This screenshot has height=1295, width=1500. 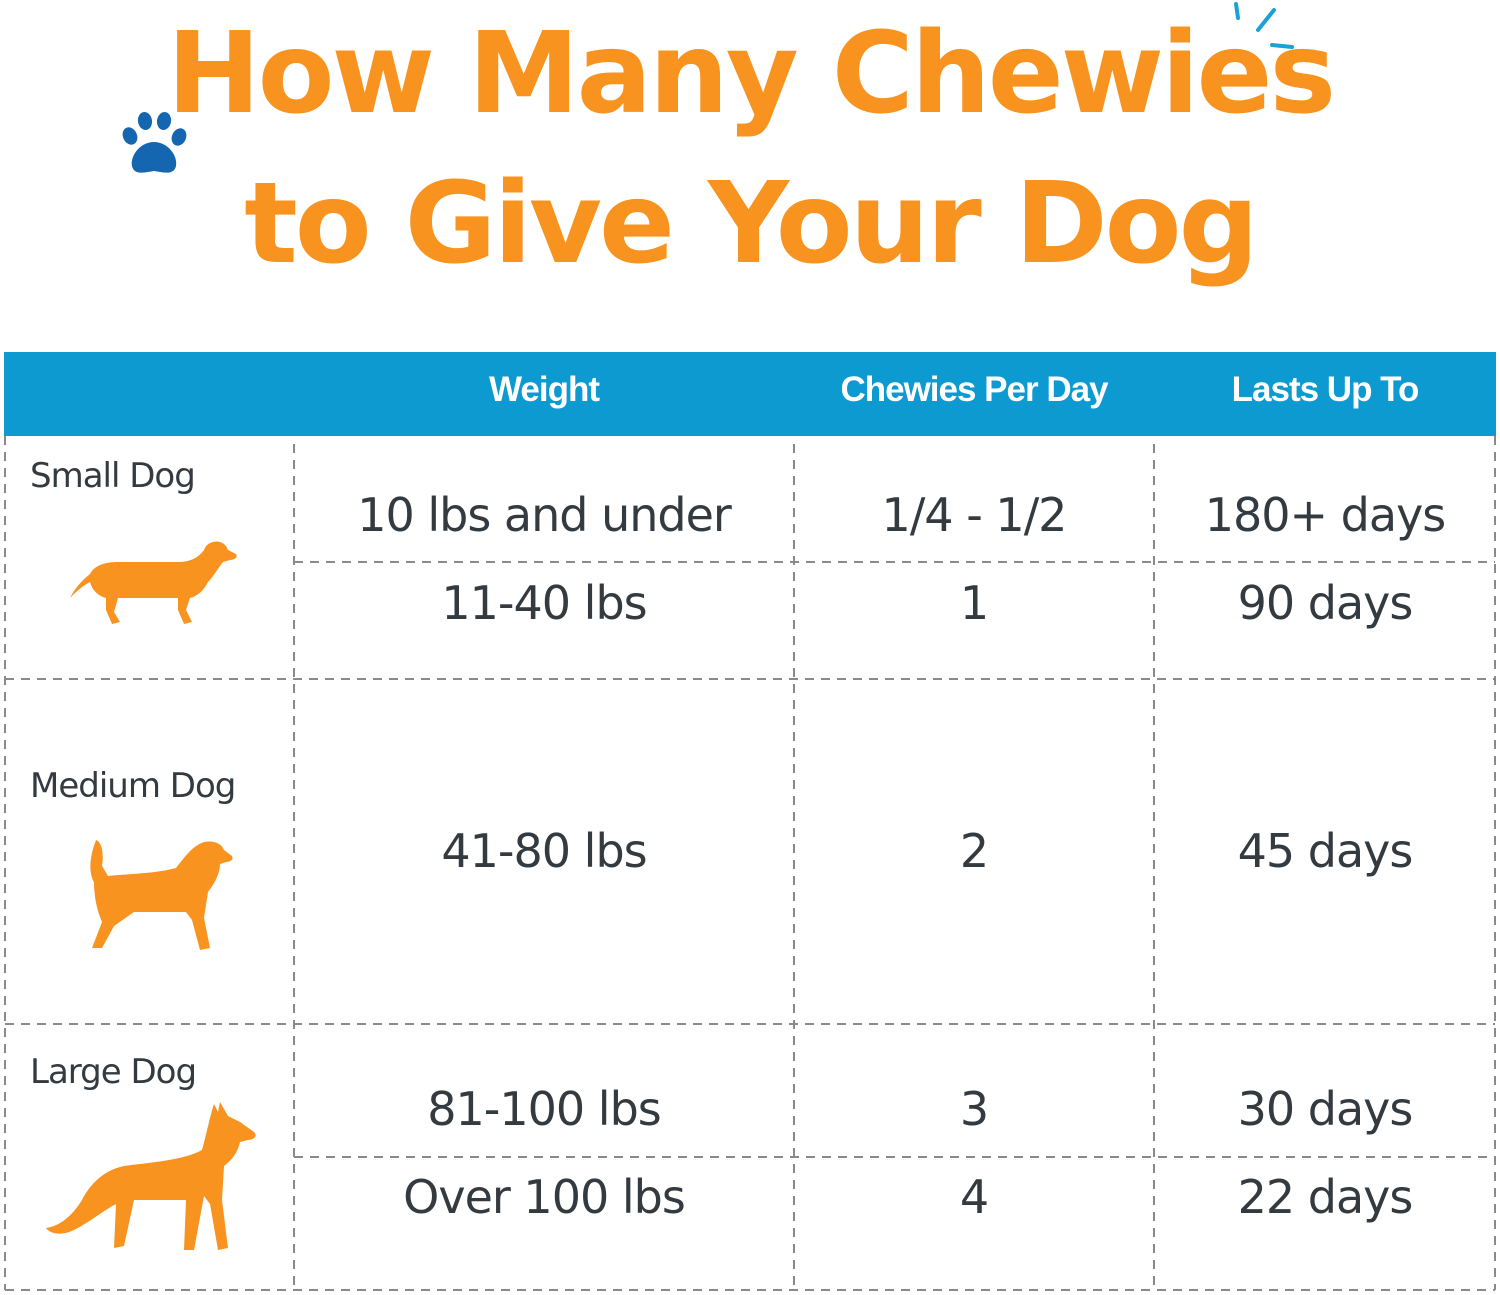 What do you see at coordinates (151, 1176) in the screenshot?
I see `husky-icon` at bounding box center [151, 1176].